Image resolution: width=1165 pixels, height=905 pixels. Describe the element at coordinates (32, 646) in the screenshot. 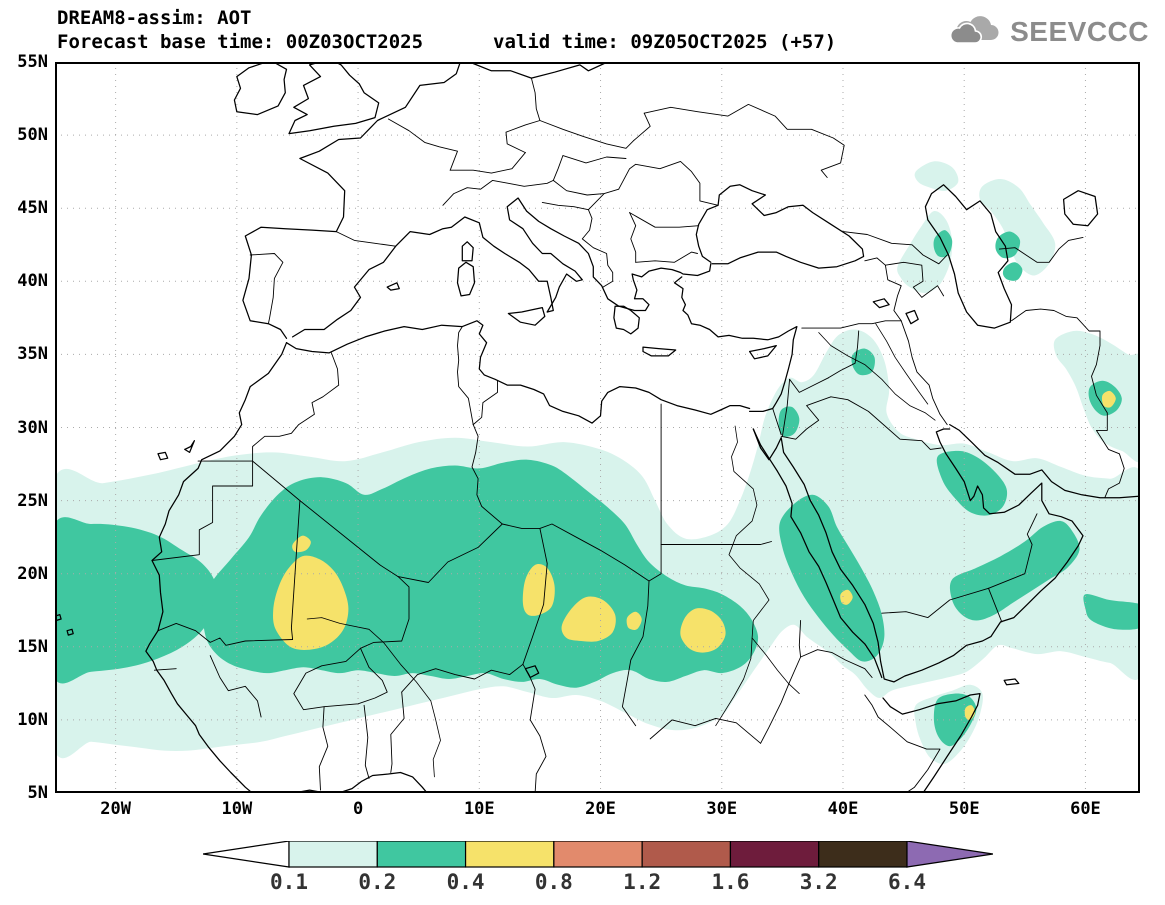

I see `lat-tick-label: 15N` at that location.